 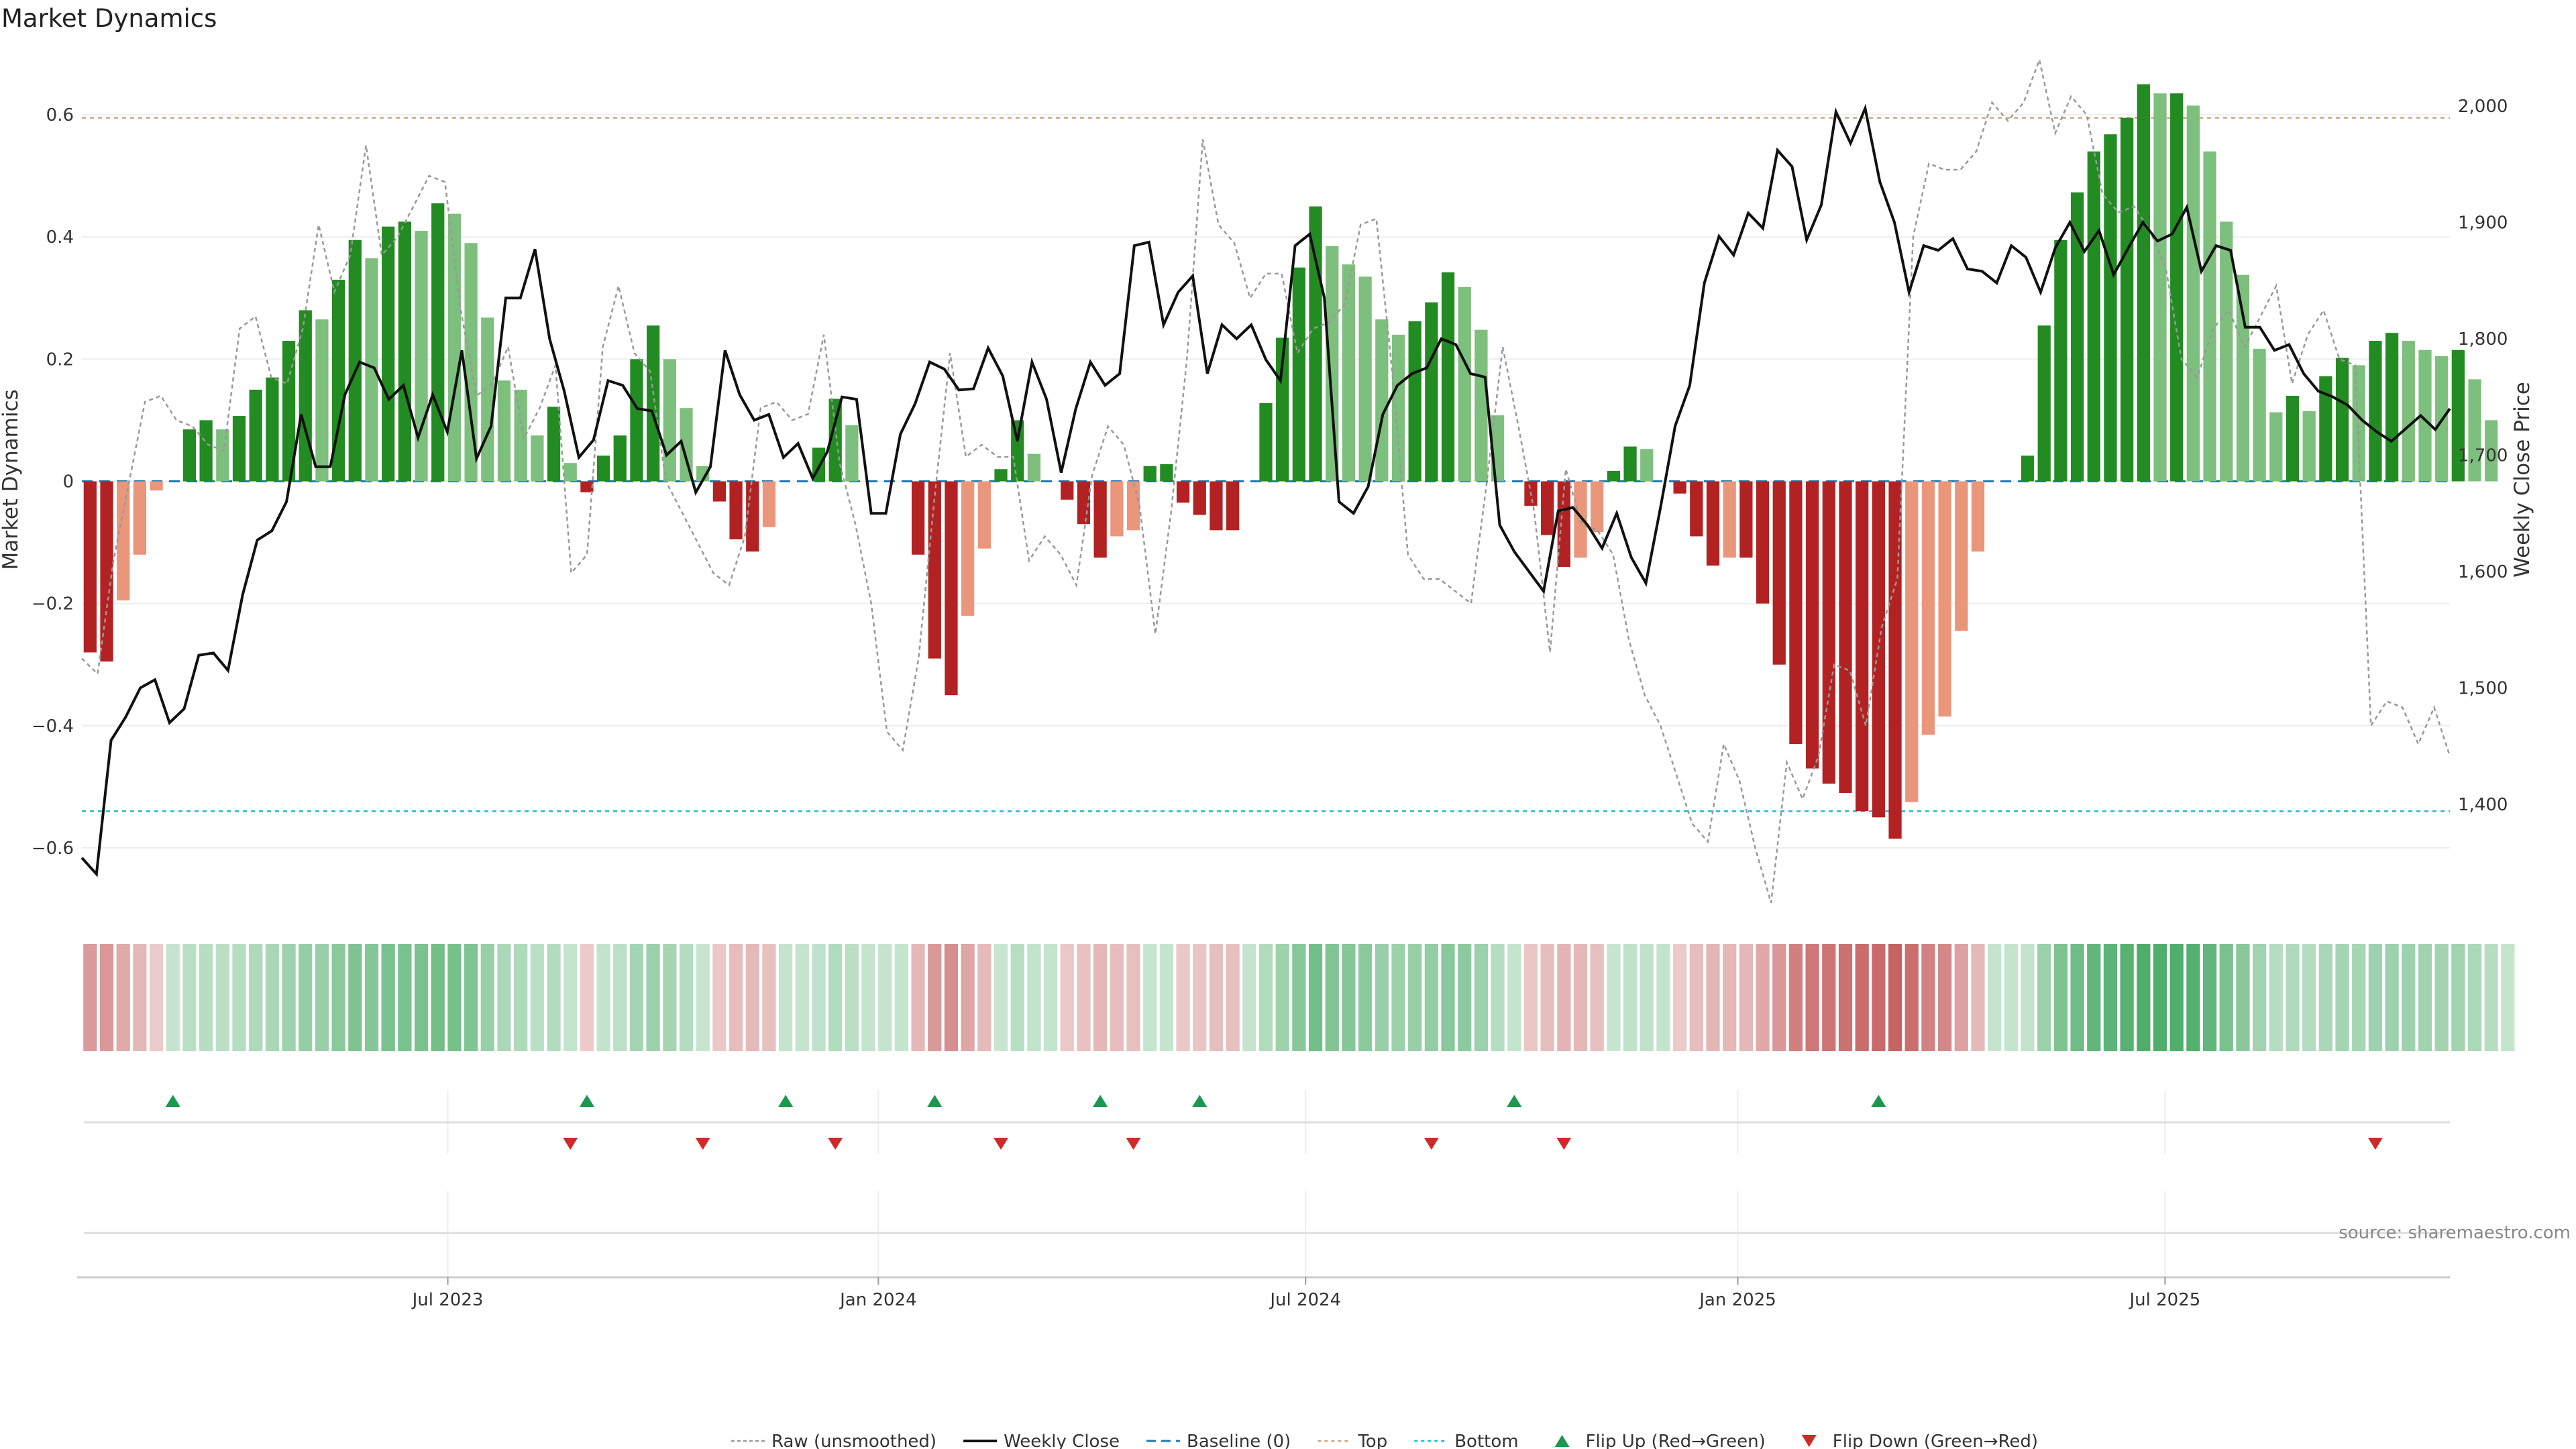 I want to click on left-tick-label: 0.6, so click(x=60, y=115).